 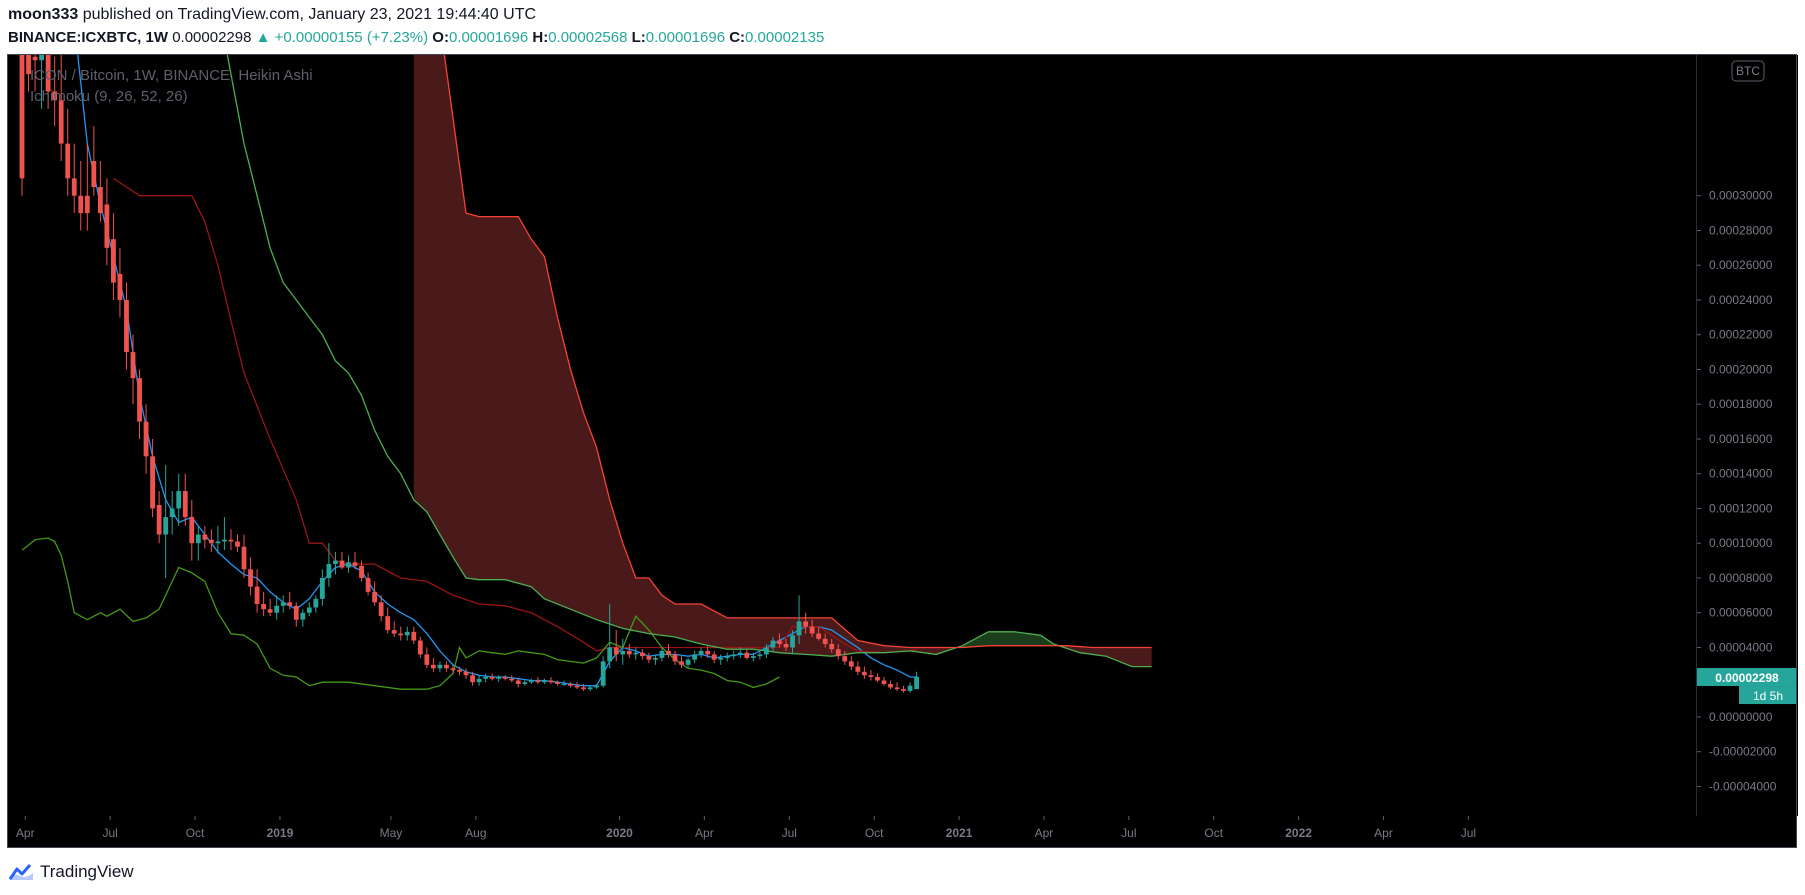 What do you see at coordinates (475, 833) in the screenshot?
I see `time-tick-label: Aug` at bounding box center [475, 833].